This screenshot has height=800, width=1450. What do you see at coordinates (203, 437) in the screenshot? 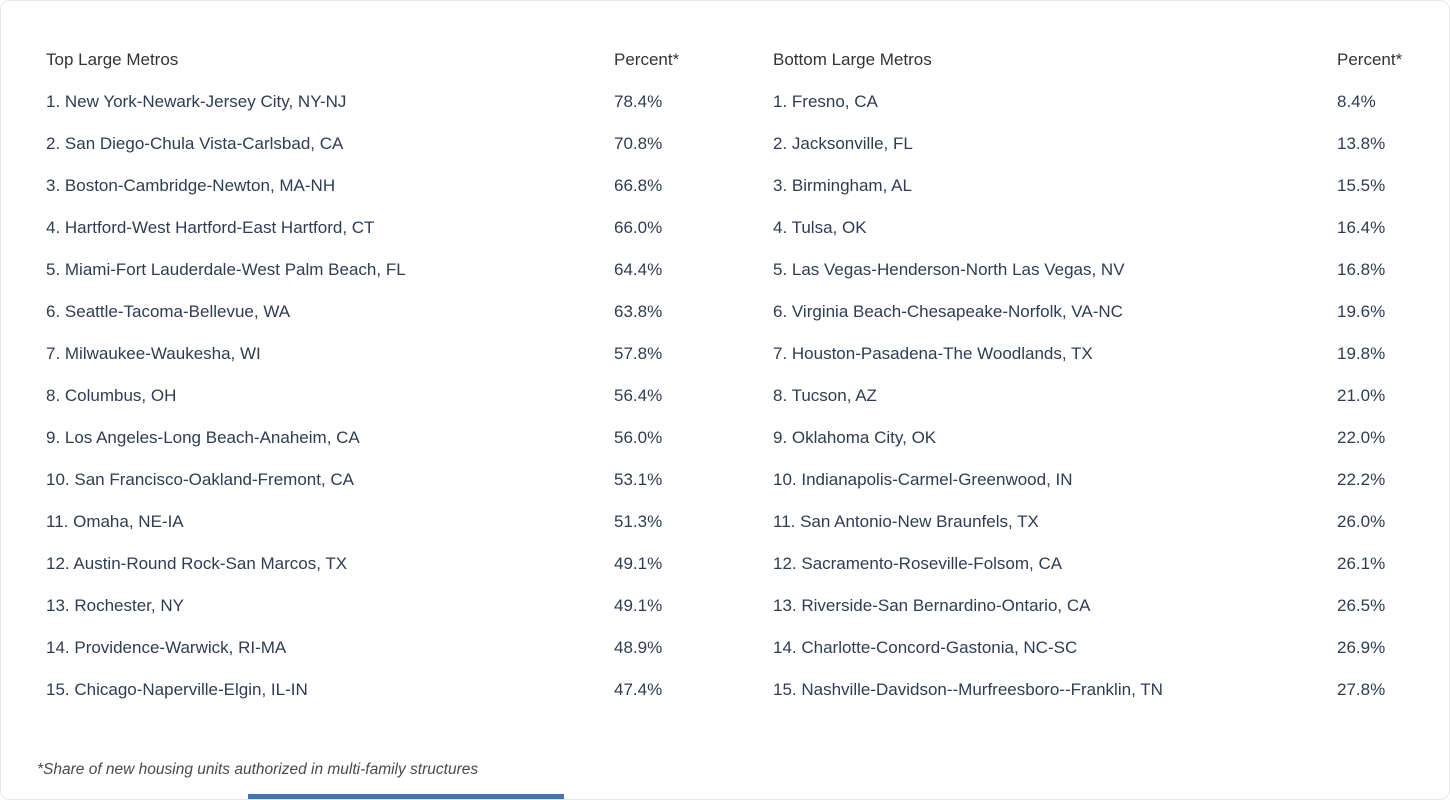
I see `metro-label: 9. Los Angeles-Long Beach-Anaheim, CA` at bounding box center [203, 437].